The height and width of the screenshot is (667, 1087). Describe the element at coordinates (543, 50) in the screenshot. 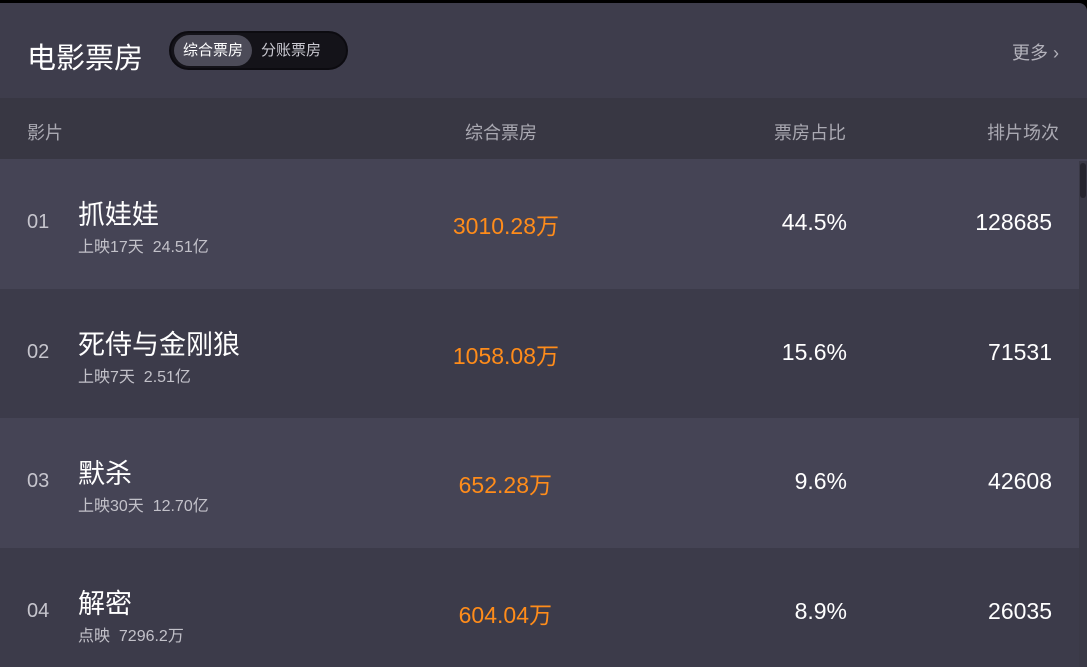

I see `panel-header: 电影票房 综合票房 分账票房 更多 ›` at that location.